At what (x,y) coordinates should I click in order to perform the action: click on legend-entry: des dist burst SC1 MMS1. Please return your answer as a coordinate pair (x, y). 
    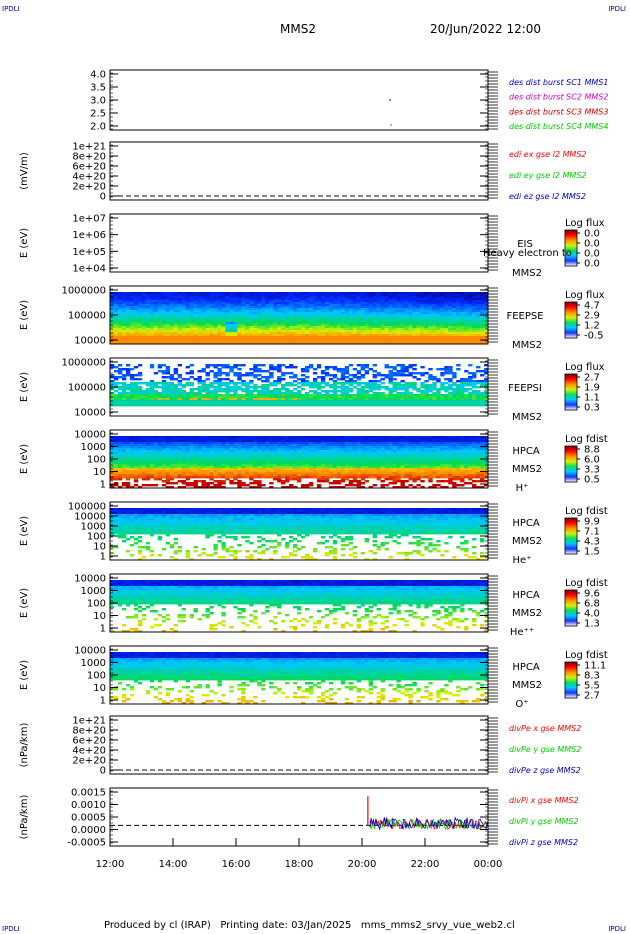
    Looking at the image, I should click on (558, 82).